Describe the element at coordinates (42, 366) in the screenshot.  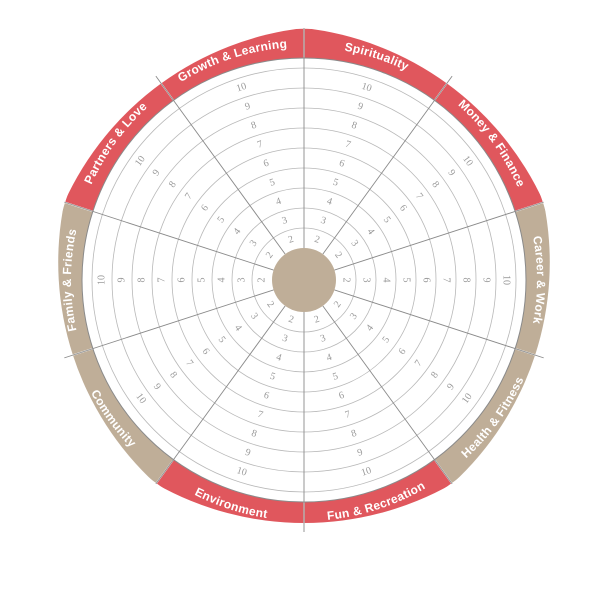
I see `section-label-love-life: LOVE LIFE` at that location.